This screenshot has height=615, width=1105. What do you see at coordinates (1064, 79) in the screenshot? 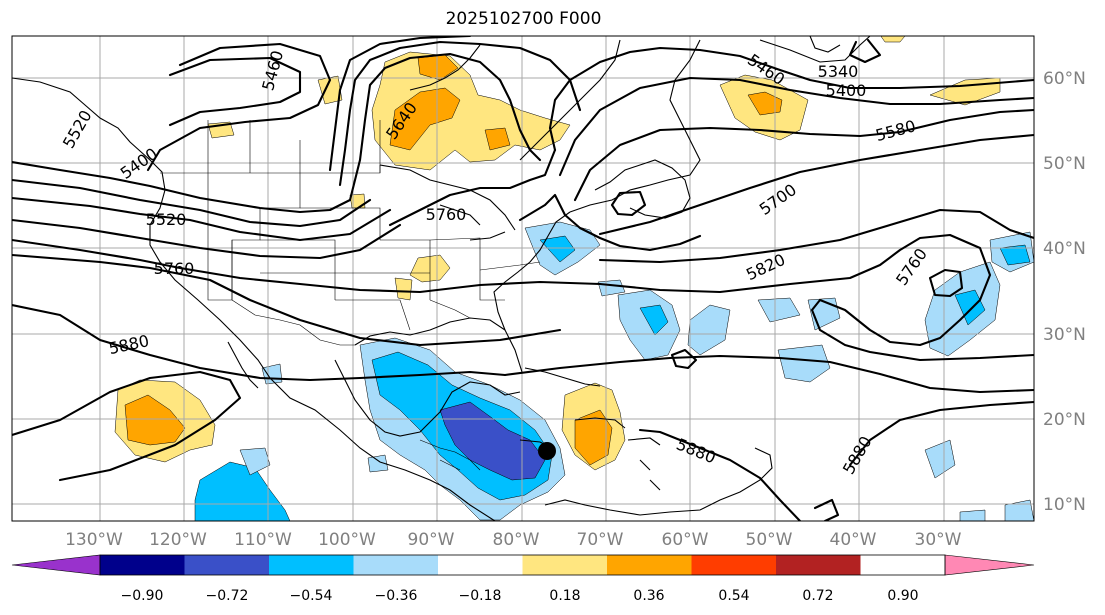
I see `lat-label: 60°N` at bounding box center [1064, 79].